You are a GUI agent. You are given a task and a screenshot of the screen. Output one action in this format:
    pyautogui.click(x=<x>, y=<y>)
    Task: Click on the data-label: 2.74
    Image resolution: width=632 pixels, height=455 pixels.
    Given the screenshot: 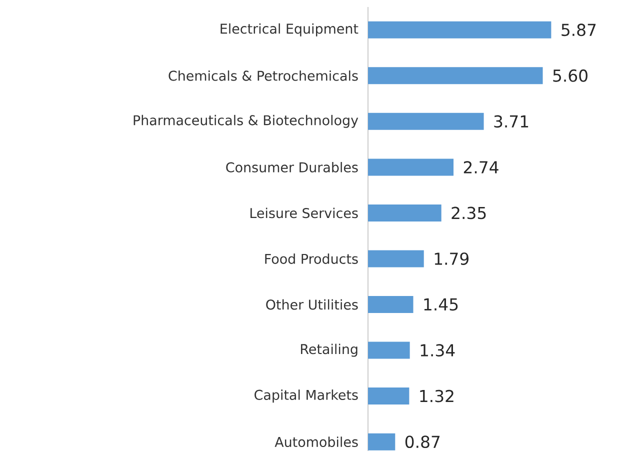 What is the action you would take?
    pyautogui.click(x=481, y=167)
    